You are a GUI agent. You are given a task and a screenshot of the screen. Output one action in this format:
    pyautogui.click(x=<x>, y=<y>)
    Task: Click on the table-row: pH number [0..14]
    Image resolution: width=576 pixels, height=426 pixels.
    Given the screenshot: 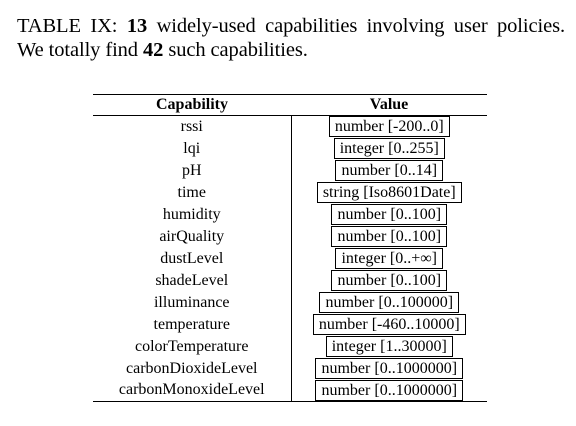 What is the action you would take?
    pyautogui.click(x=290, y=170)
    